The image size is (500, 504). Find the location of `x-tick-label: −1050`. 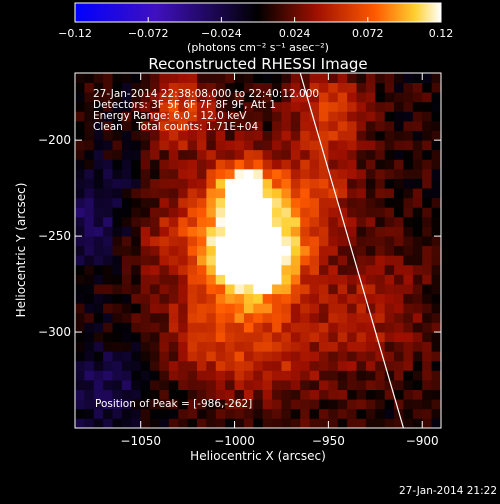

x-tick-label: −1050 is located at coordinates (140, 441).